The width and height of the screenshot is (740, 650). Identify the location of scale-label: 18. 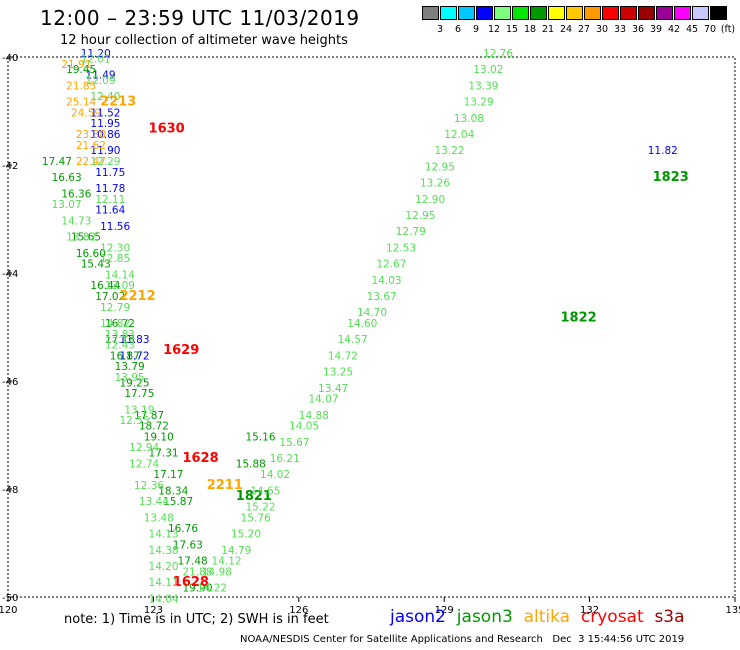
(530, 29).